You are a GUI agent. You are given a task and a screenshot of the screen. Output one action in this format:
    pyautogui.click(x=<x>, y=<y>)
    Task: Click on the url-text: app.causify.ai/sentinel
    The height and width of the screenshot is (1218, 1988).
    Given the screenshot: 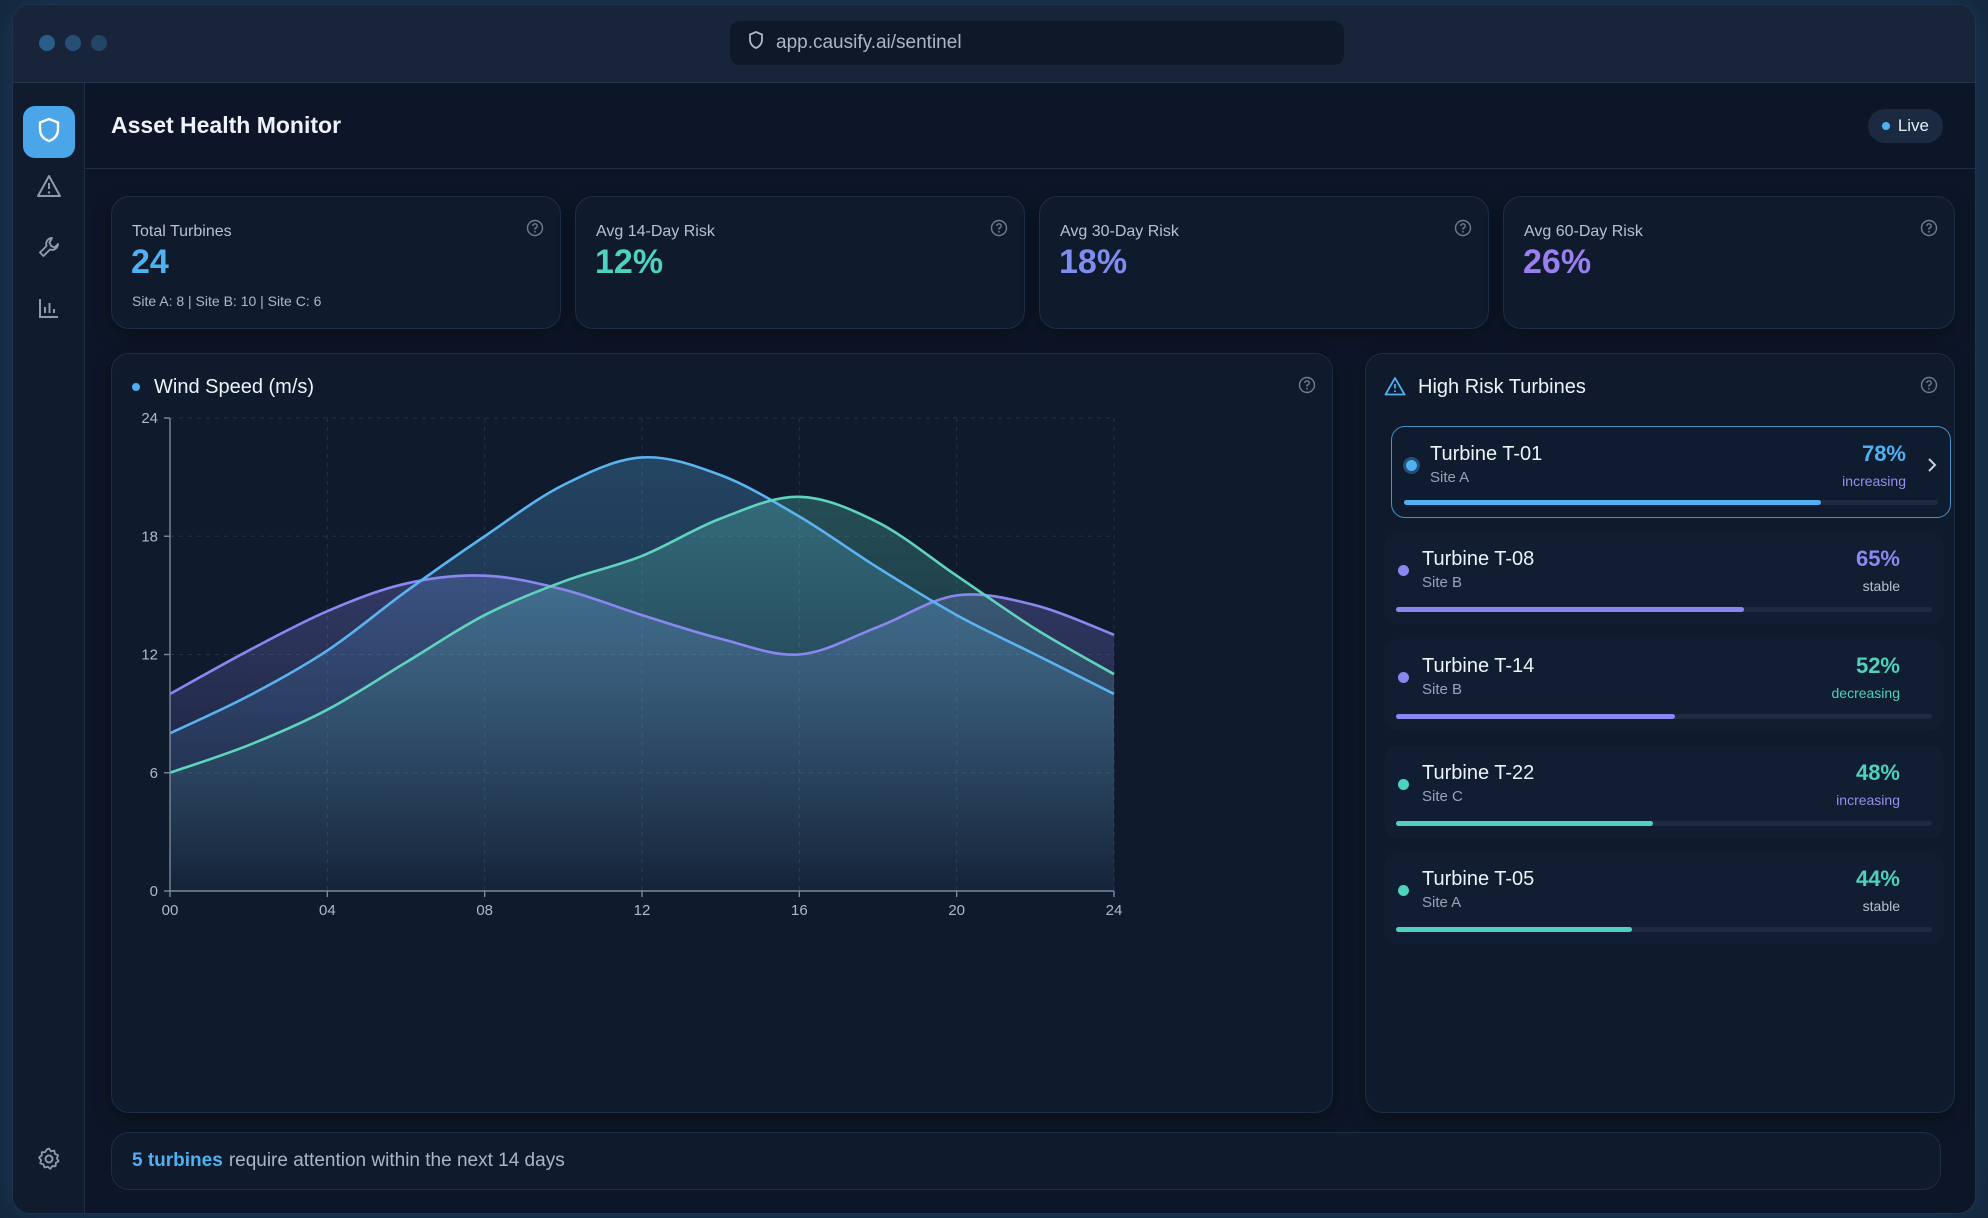 What is the action you would take?
    pyautogui.click(x=869, y=42)
    